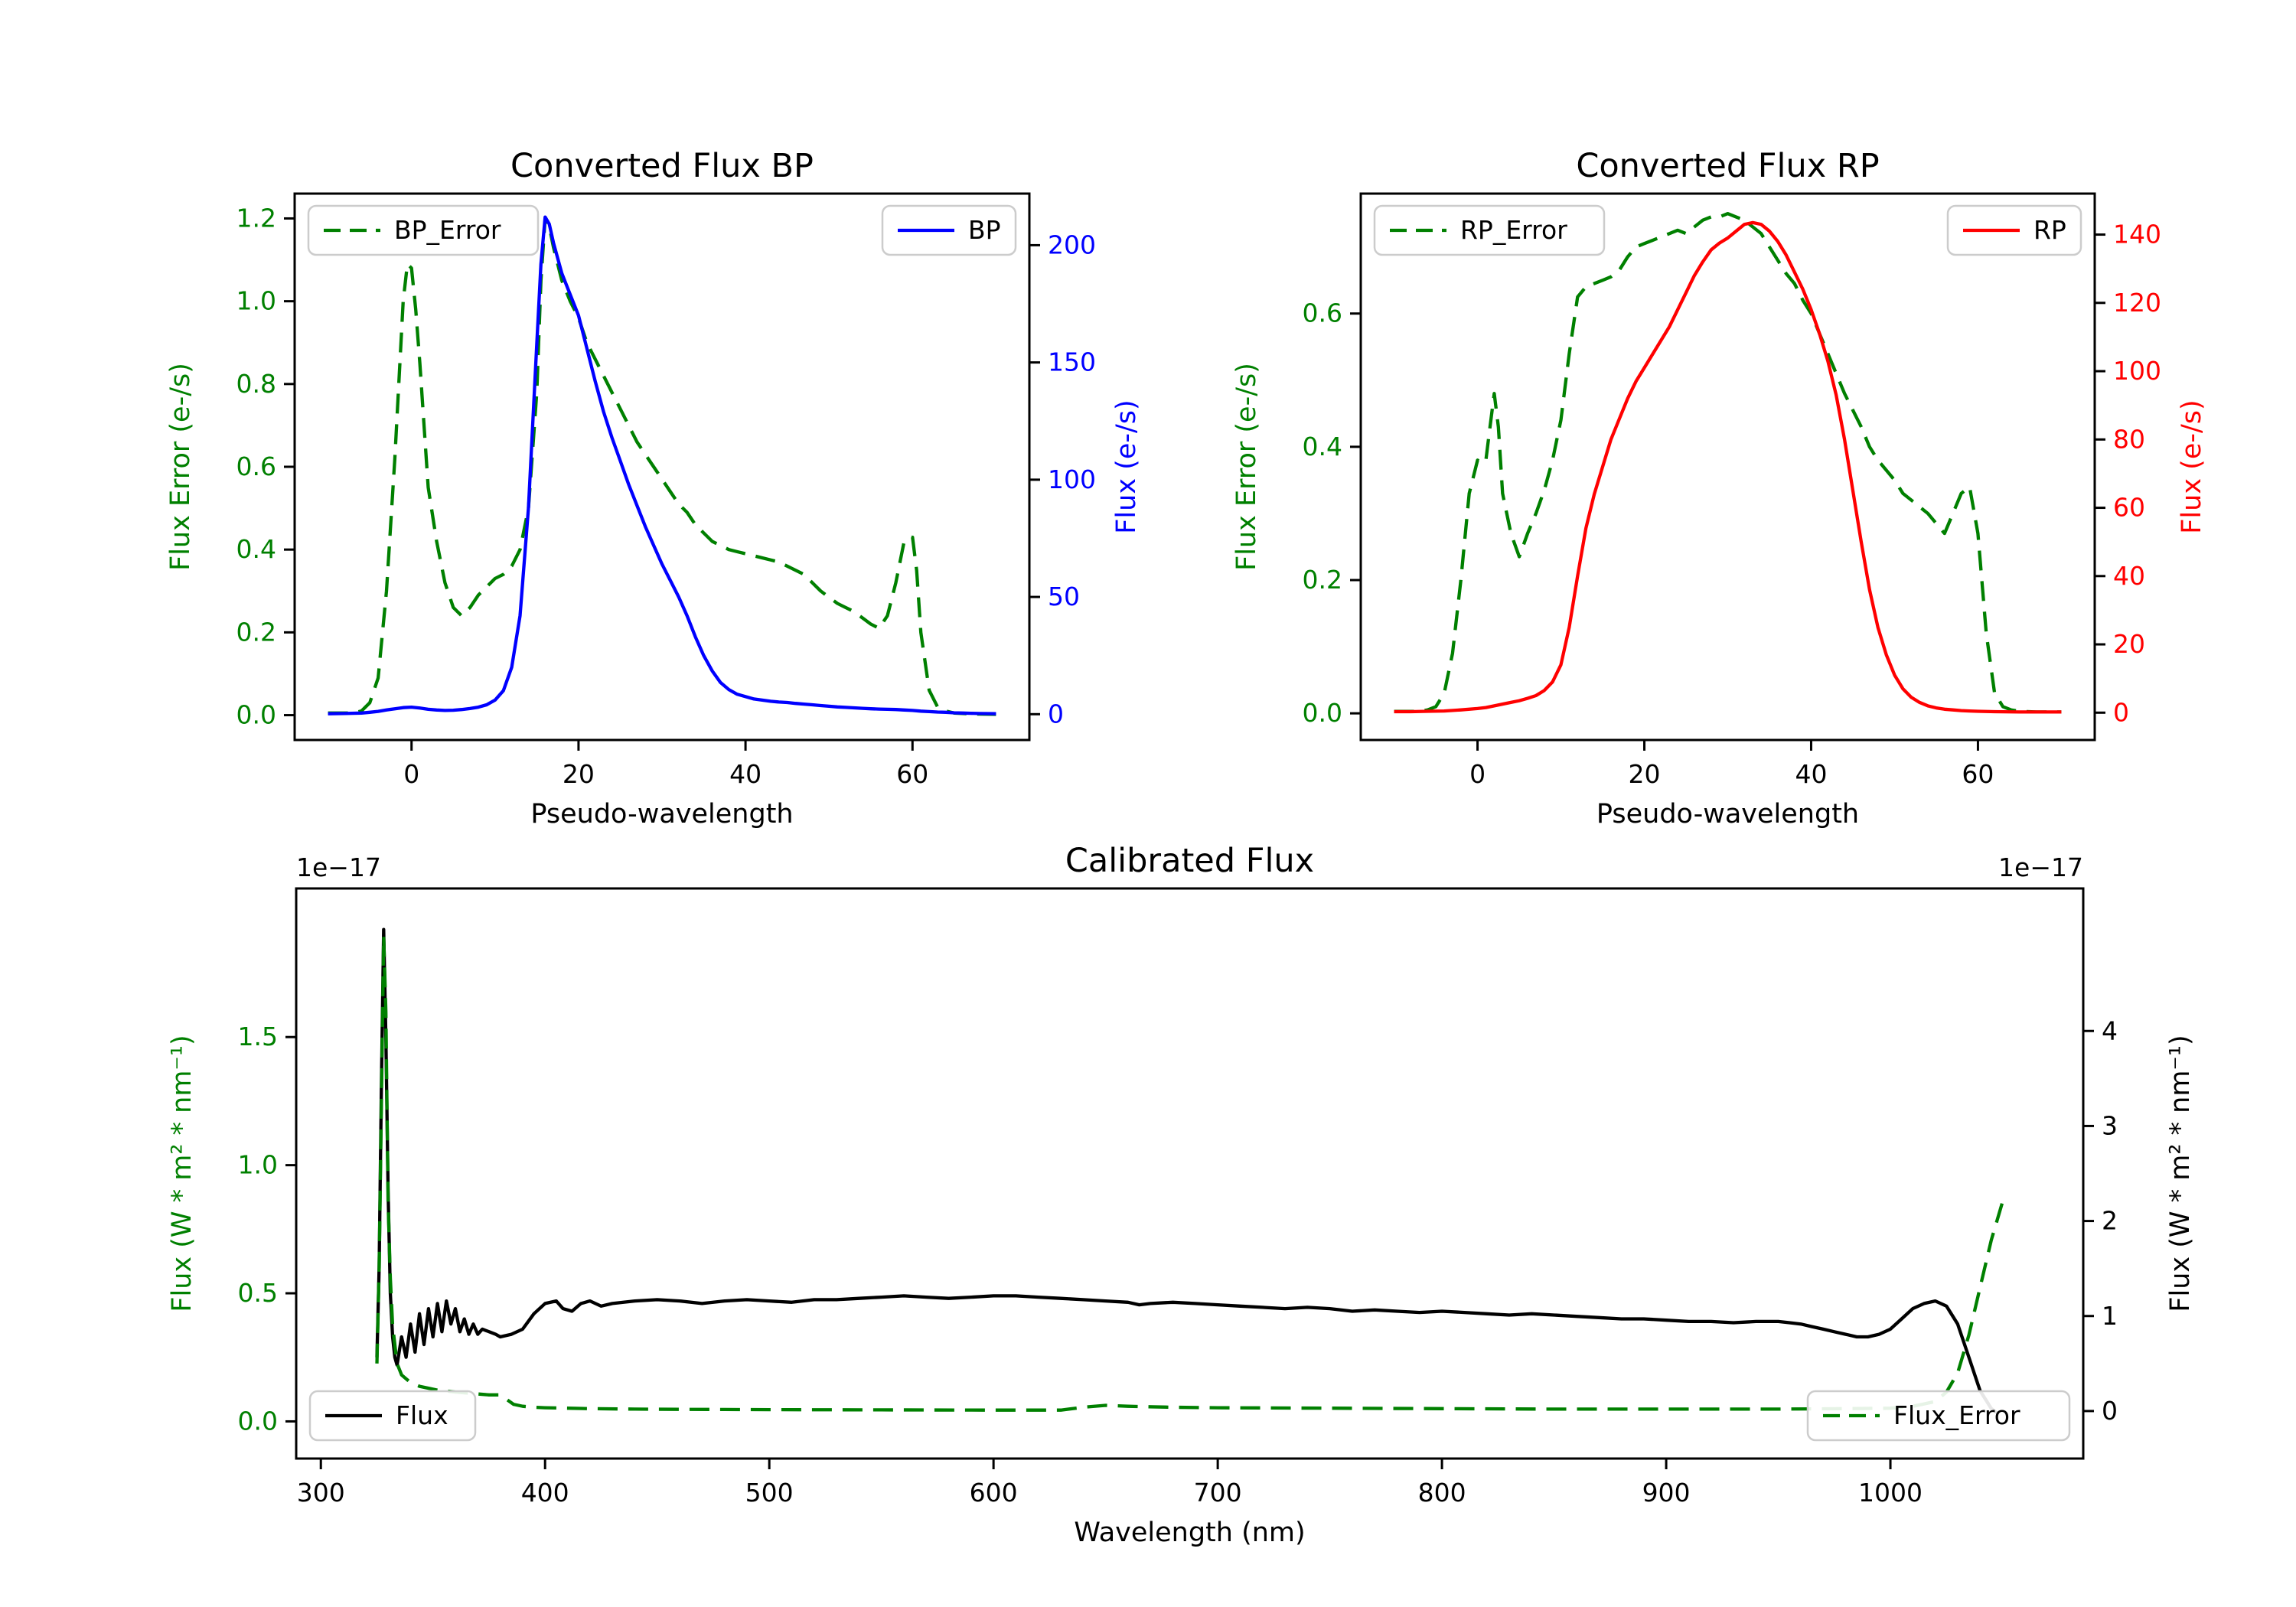 This screenshot has height=1607, width=2296. Describe the element at coordinates (321, 1493) in the screenshot. I see `x-tick-label: 300` at that location.